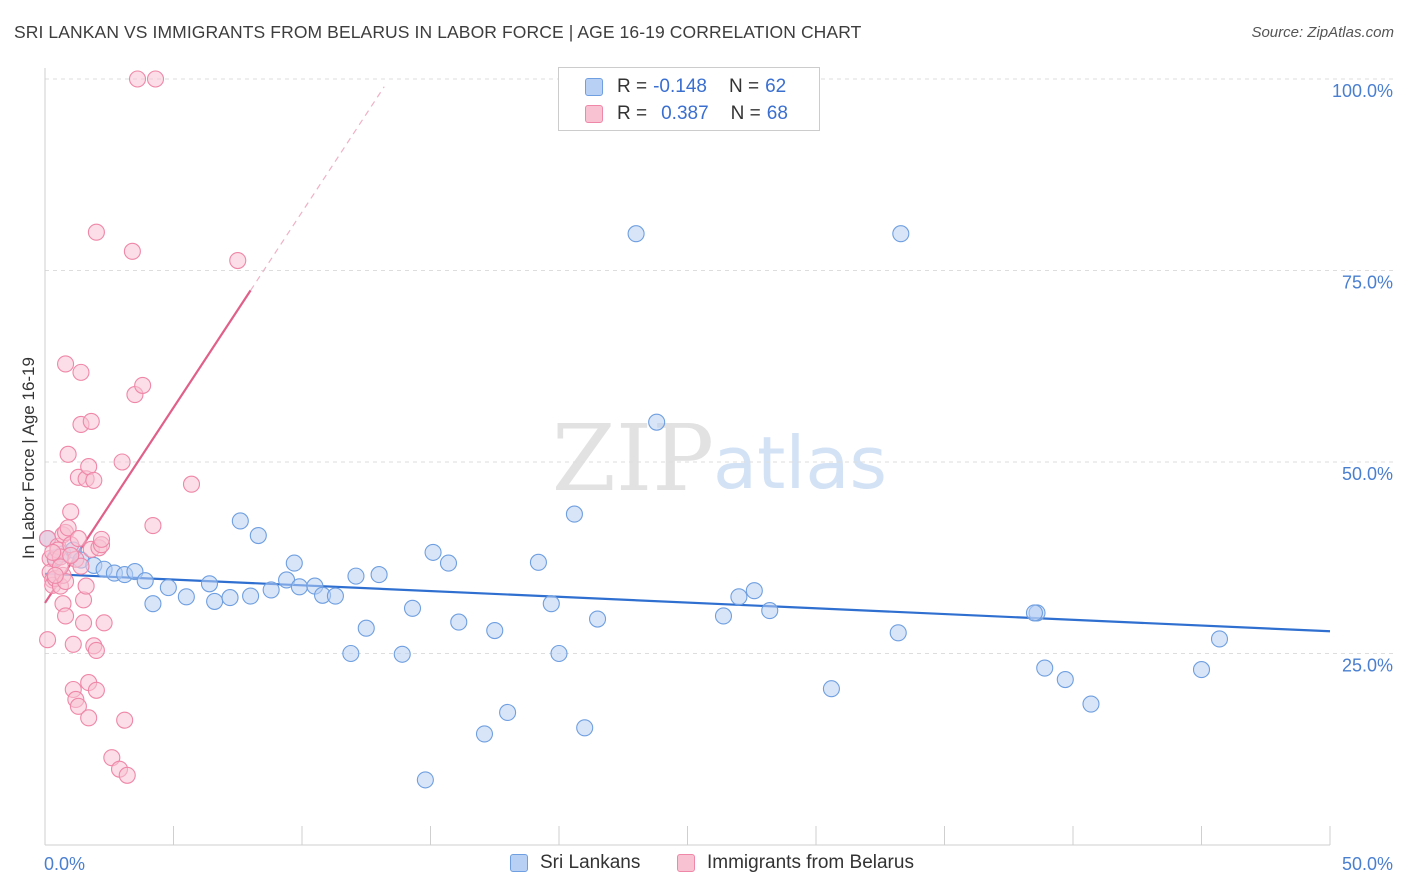 The height and width of the screenshot is (892, 1406). I want to click on x-tick-labels: 0.0% 50.0%, so click(718, 864).